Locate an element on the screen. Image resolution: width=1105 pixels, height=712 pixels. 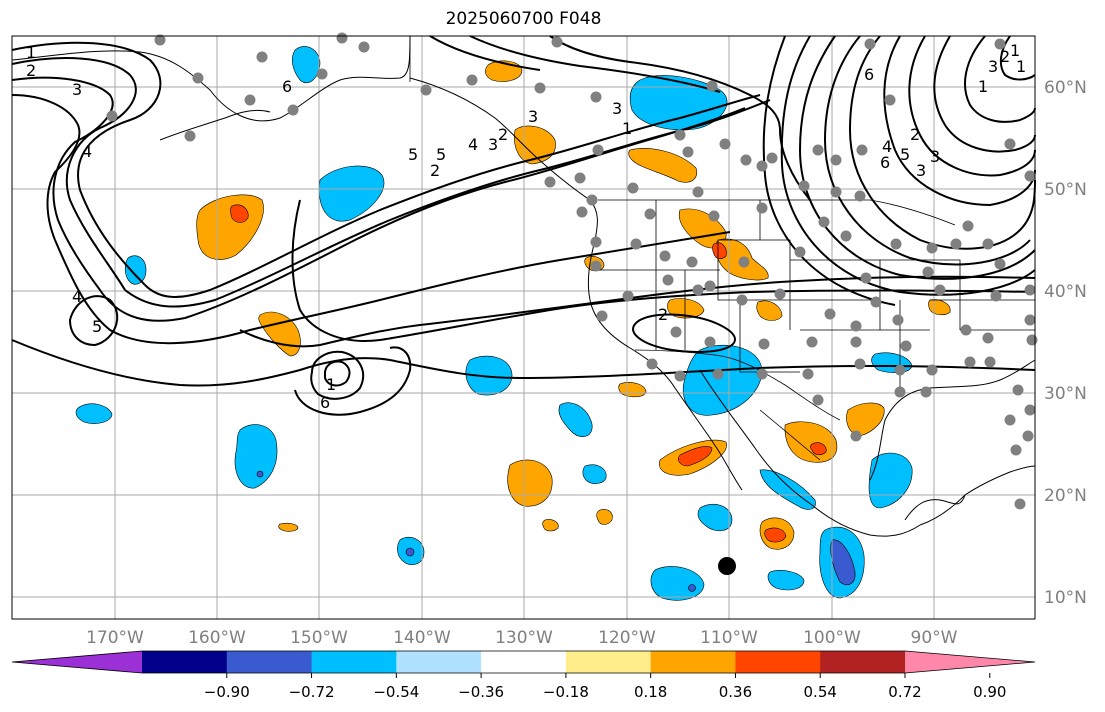
lon-label: 110°W is located at coordinates (729, 638).